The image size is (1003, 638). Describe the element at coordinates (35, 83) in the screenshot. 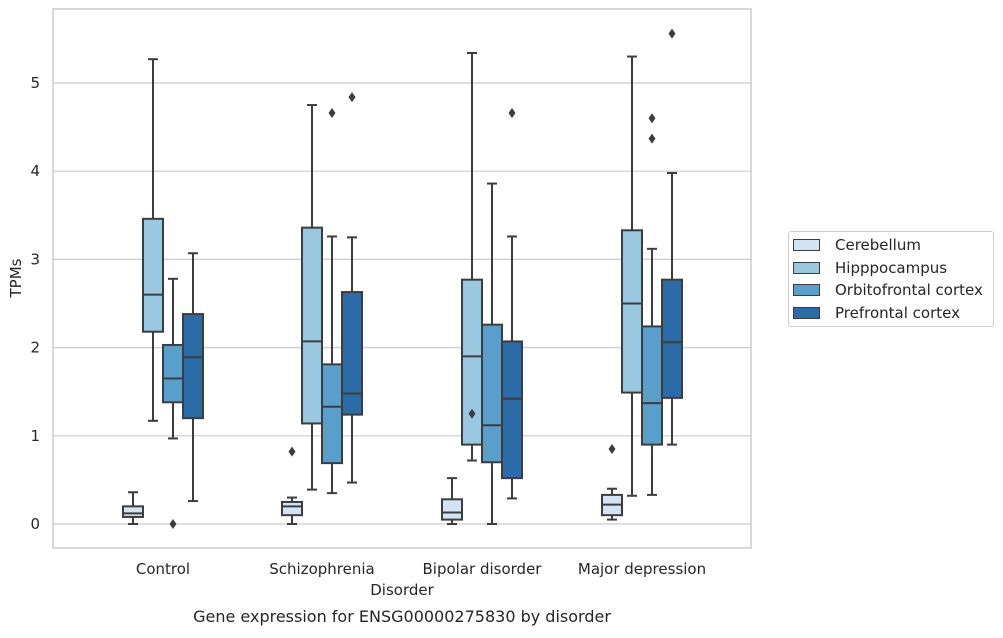

I see `y-tick-label-5: 5` at that location.